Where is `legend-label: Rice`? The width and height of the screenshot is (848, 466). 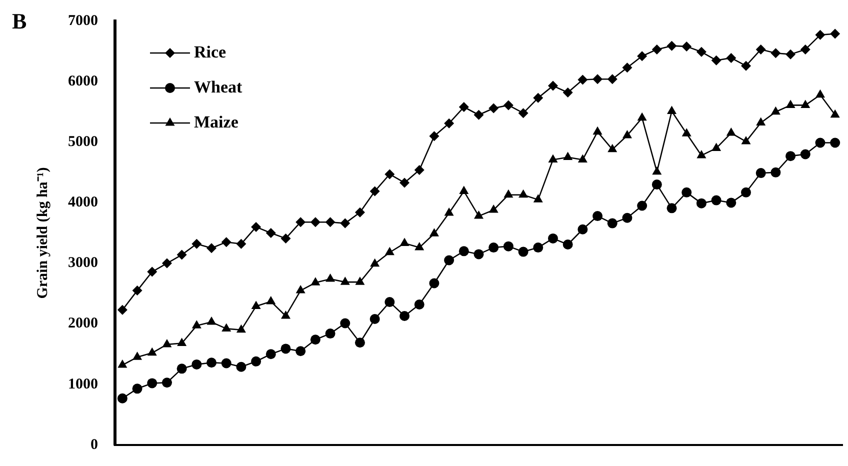
legend-label: Rice is located at coordinates (210, 52).